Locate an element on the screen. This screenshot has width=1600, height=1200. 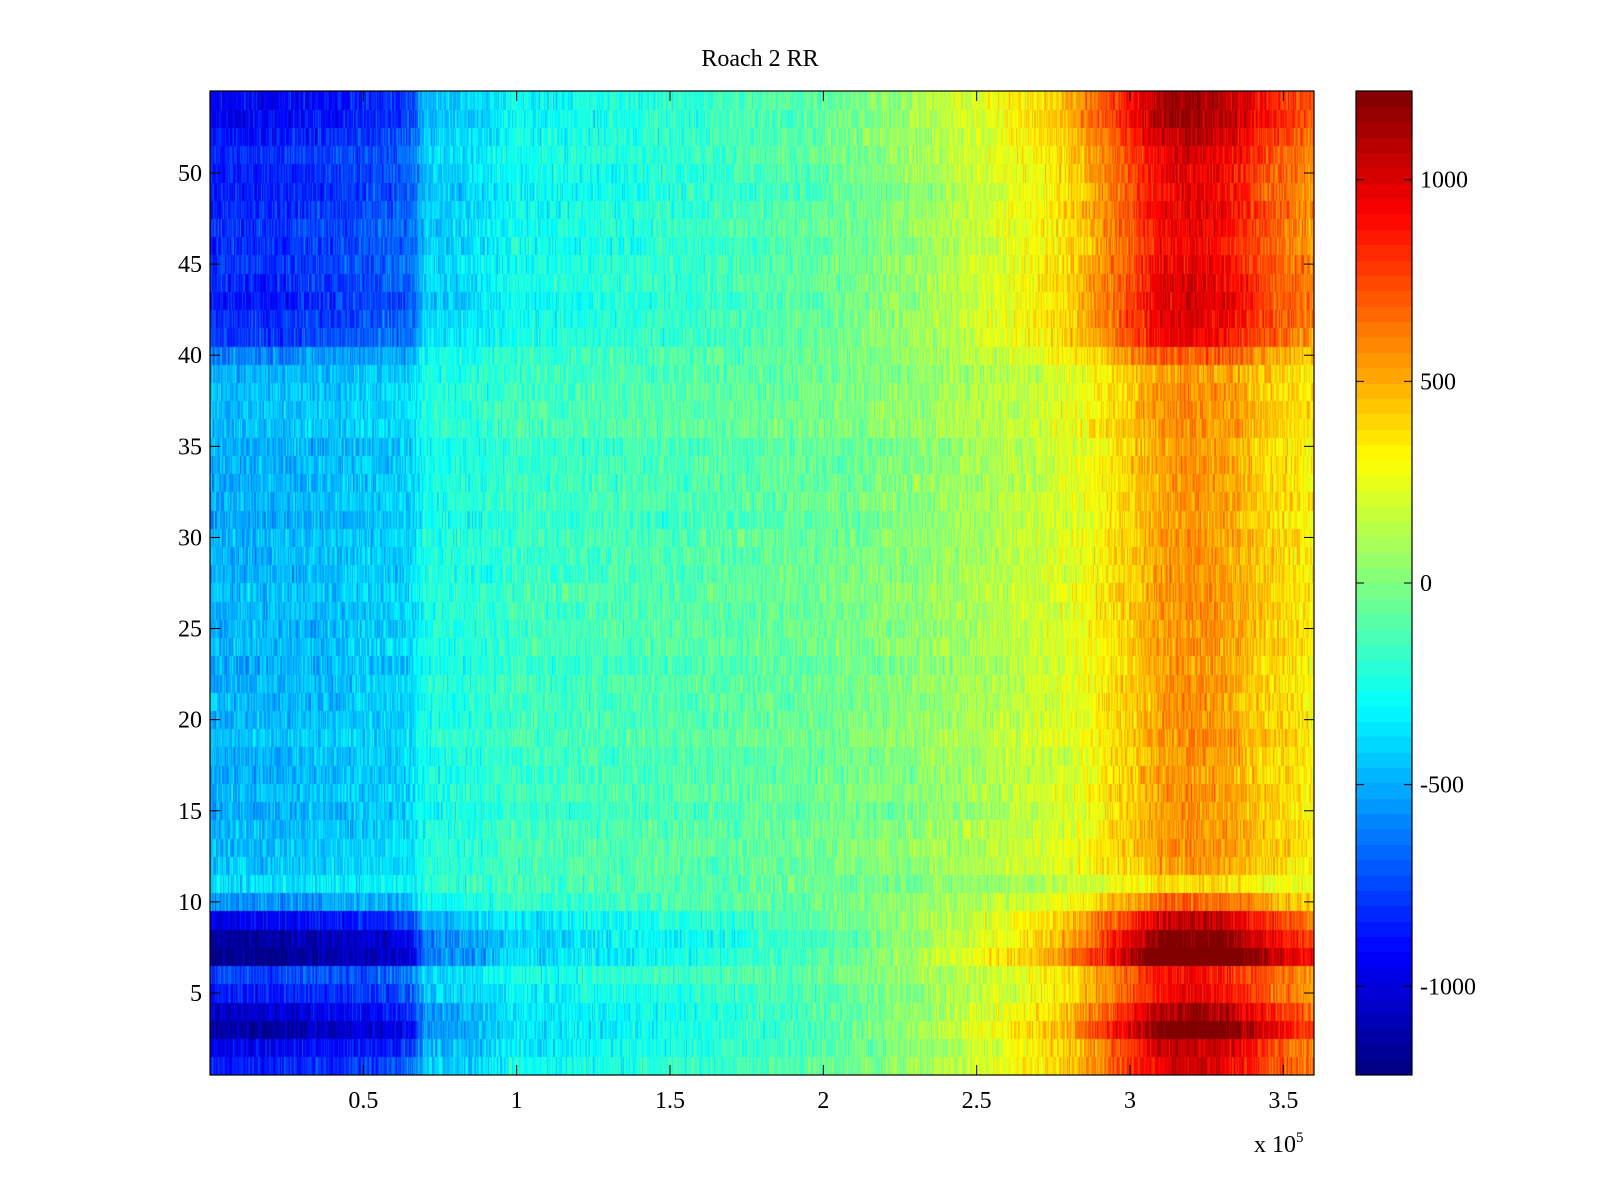
y-tick-label: 20 is located at coordinates (190, 721).